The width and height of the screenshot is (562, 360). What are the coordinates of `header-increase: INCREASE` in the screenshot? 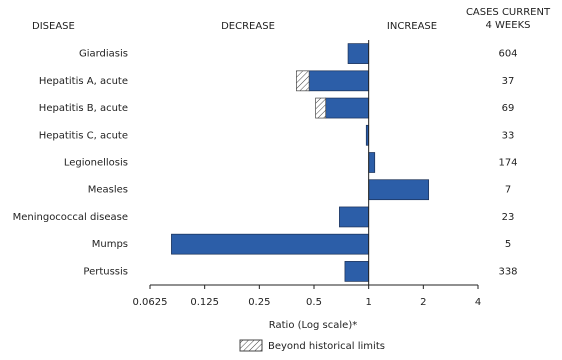 It's located at (412, 26).